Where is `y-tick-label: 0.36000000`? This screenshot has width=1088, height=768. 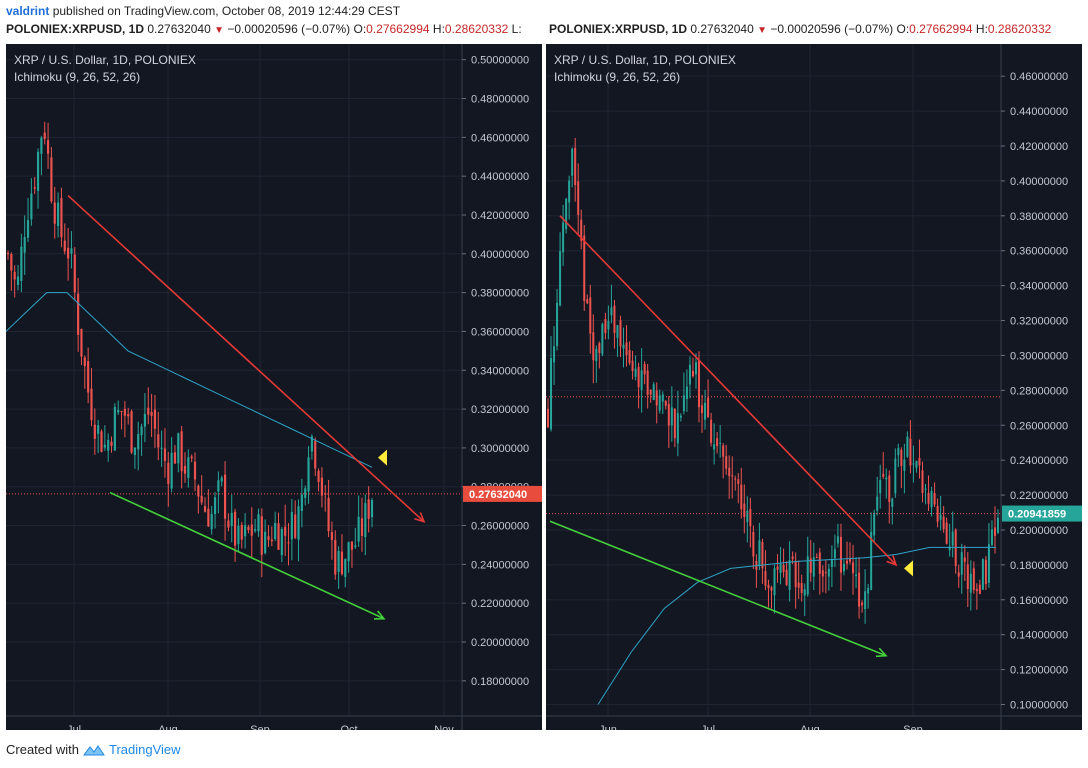
y-tick-label: 0.36000000 is located at coordinates (1039, 252).